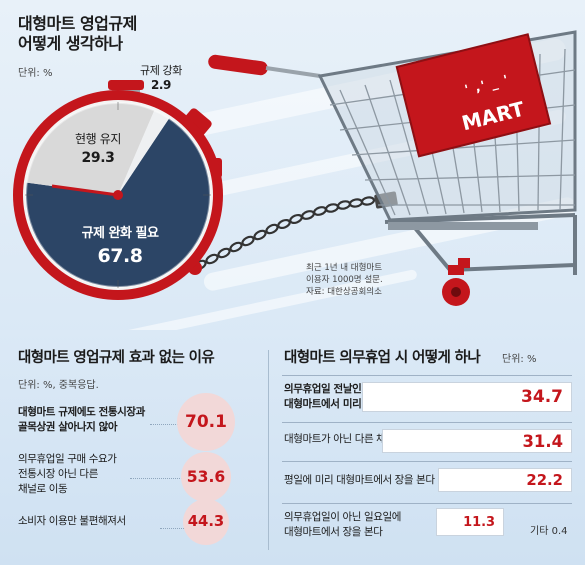 This screenshot has height=565, width=585. I want to click on reason-value-circle-2: 53.6, so click(206, 477).